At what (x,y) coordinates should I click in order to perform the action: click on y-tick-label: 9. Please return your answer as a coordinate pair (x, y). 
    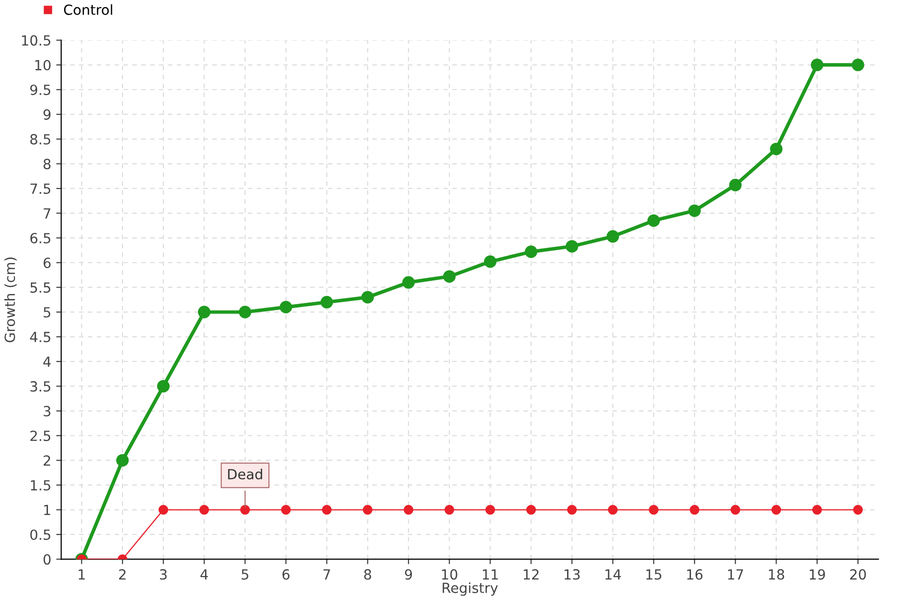
    Looking at the image, I should click on (47, 114).